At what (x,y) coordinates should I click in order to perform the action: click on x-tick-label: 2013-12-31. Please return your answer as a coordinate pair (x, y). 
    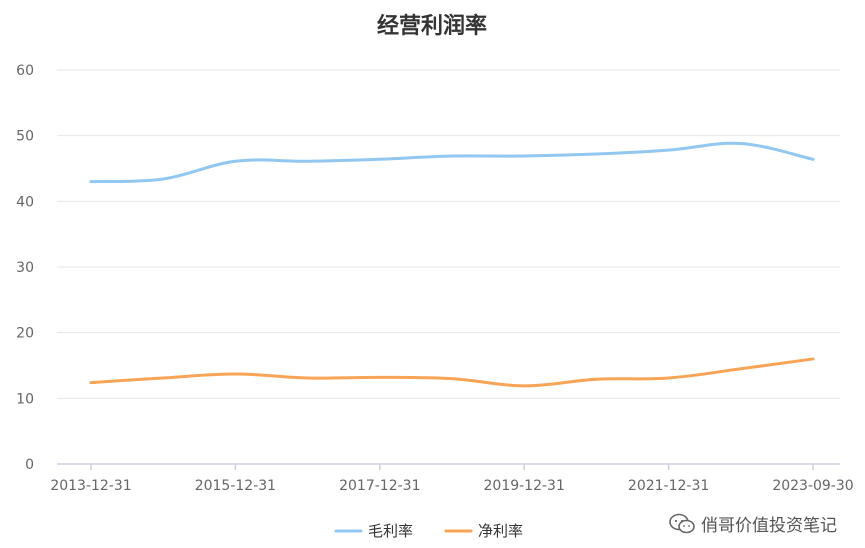
    Looking at the image, I should click on (90, 486).